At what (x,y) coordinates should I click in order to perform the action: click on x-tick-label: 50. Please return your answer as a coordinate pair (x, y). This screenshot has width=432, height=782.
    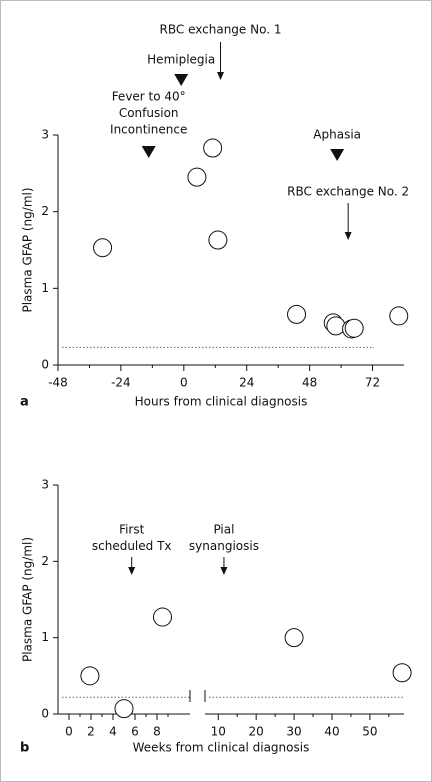
    Looking at the image, I should click on (369, 732).